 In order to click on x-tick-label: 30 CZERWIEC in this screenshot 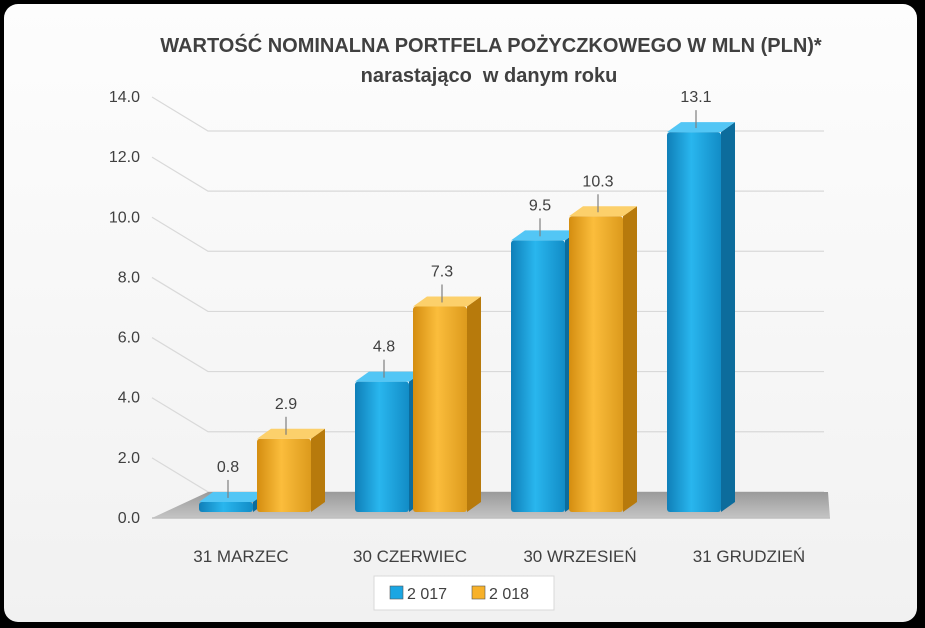, I will do `click(410, 556)`.